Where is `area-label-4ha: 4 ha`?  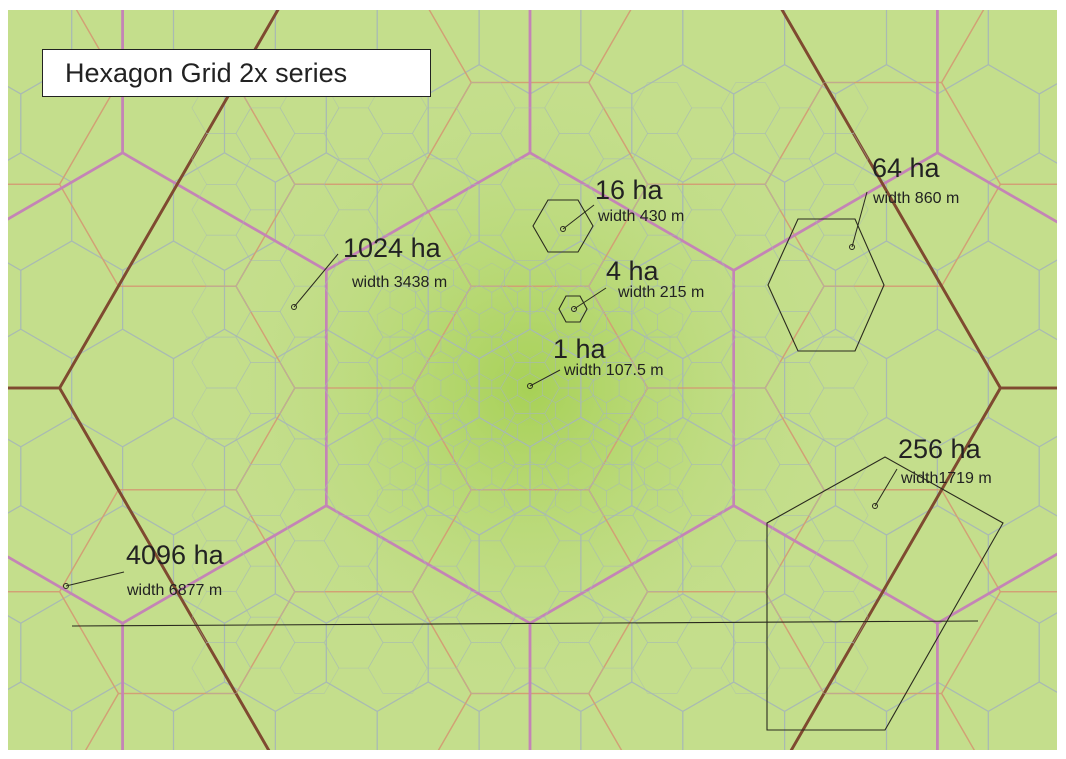
area-label-4ha: 4 ha is located at coordinates (632, 271).